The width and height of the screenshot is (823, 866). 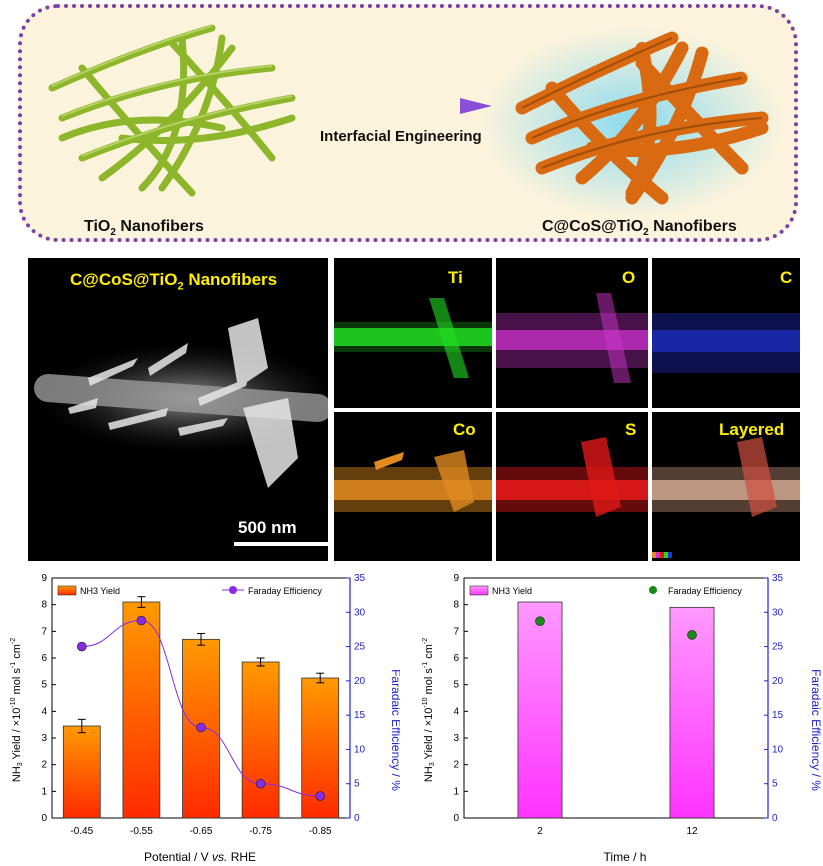 I want to click on o-map-image, so click(x=572, y=338).